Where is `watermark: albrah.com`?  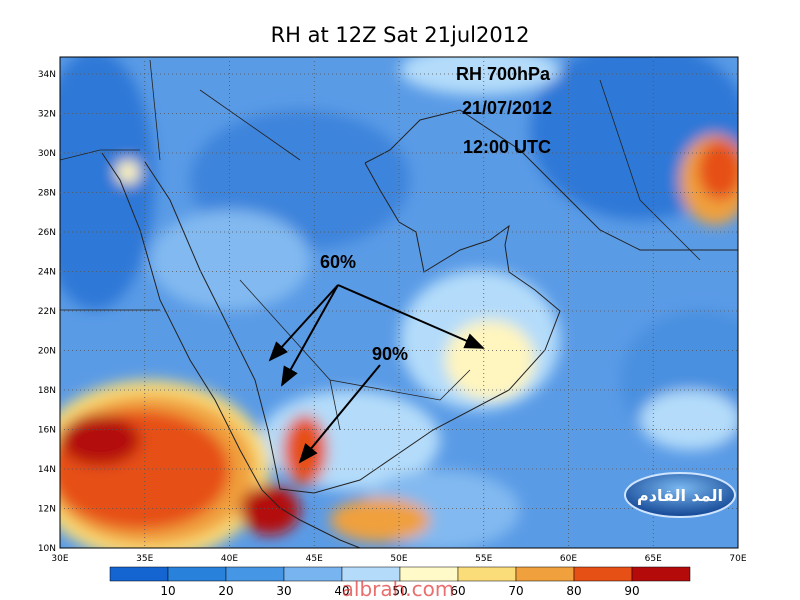 watermark: albrah.com is located at coordinates (398, 588).